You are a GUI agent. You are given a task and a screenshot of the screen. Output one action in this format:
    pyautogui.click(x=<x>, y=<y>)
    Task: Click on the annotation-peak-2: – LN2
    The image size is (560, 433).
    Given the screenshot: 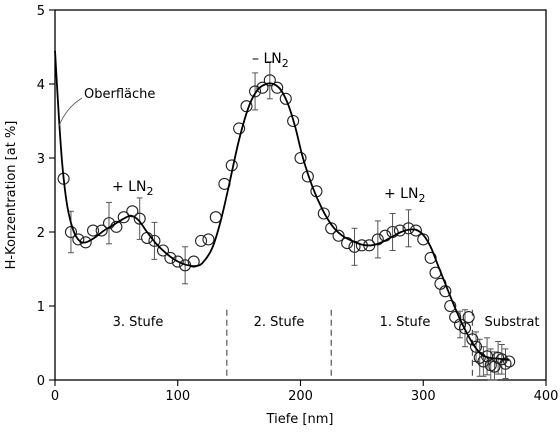 What is the action you would take?
    pyautogui.click(x=270, y=60)
    